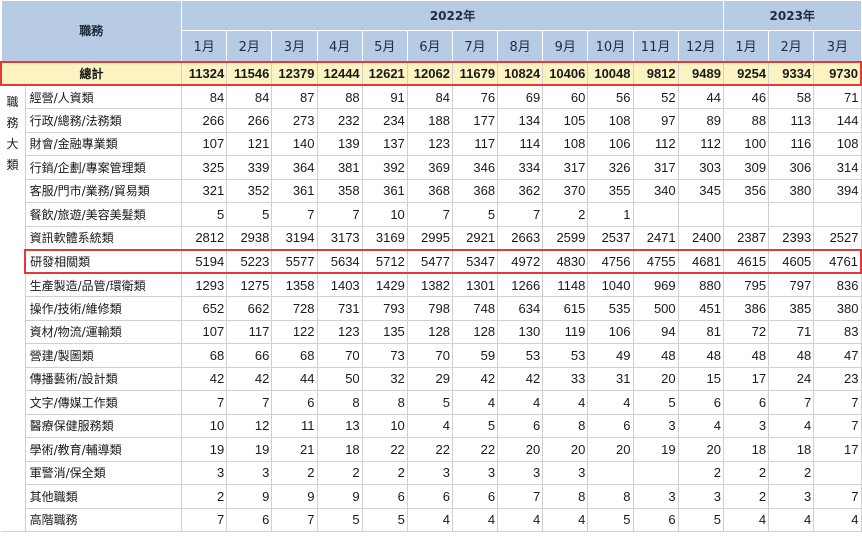  I want to click on group-label: 職 務 大 類, so click(13, 308).